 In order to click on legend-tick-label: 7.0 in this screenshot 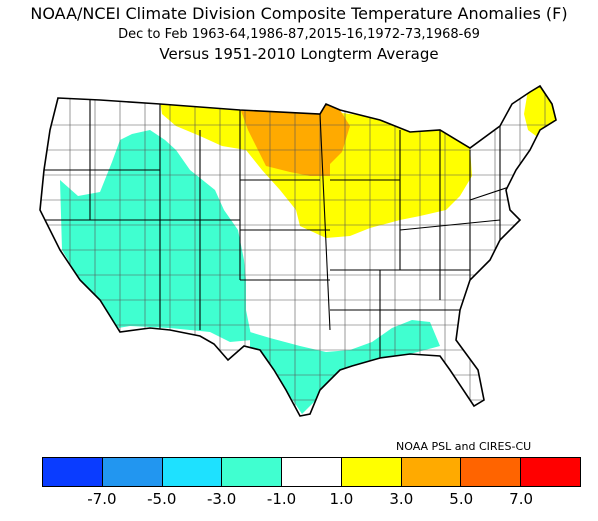, I will do `click(521, 499)`.